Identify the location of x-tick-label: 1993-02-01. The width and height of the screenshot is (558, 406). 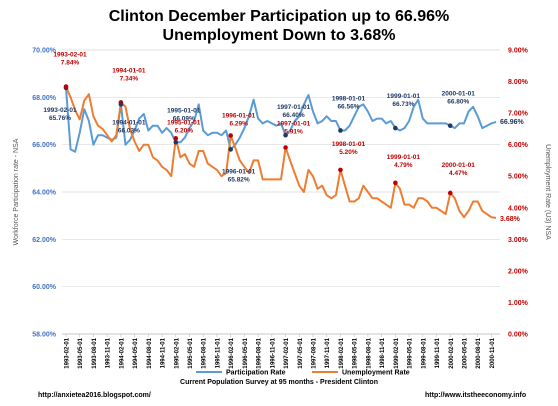
(68, 352).